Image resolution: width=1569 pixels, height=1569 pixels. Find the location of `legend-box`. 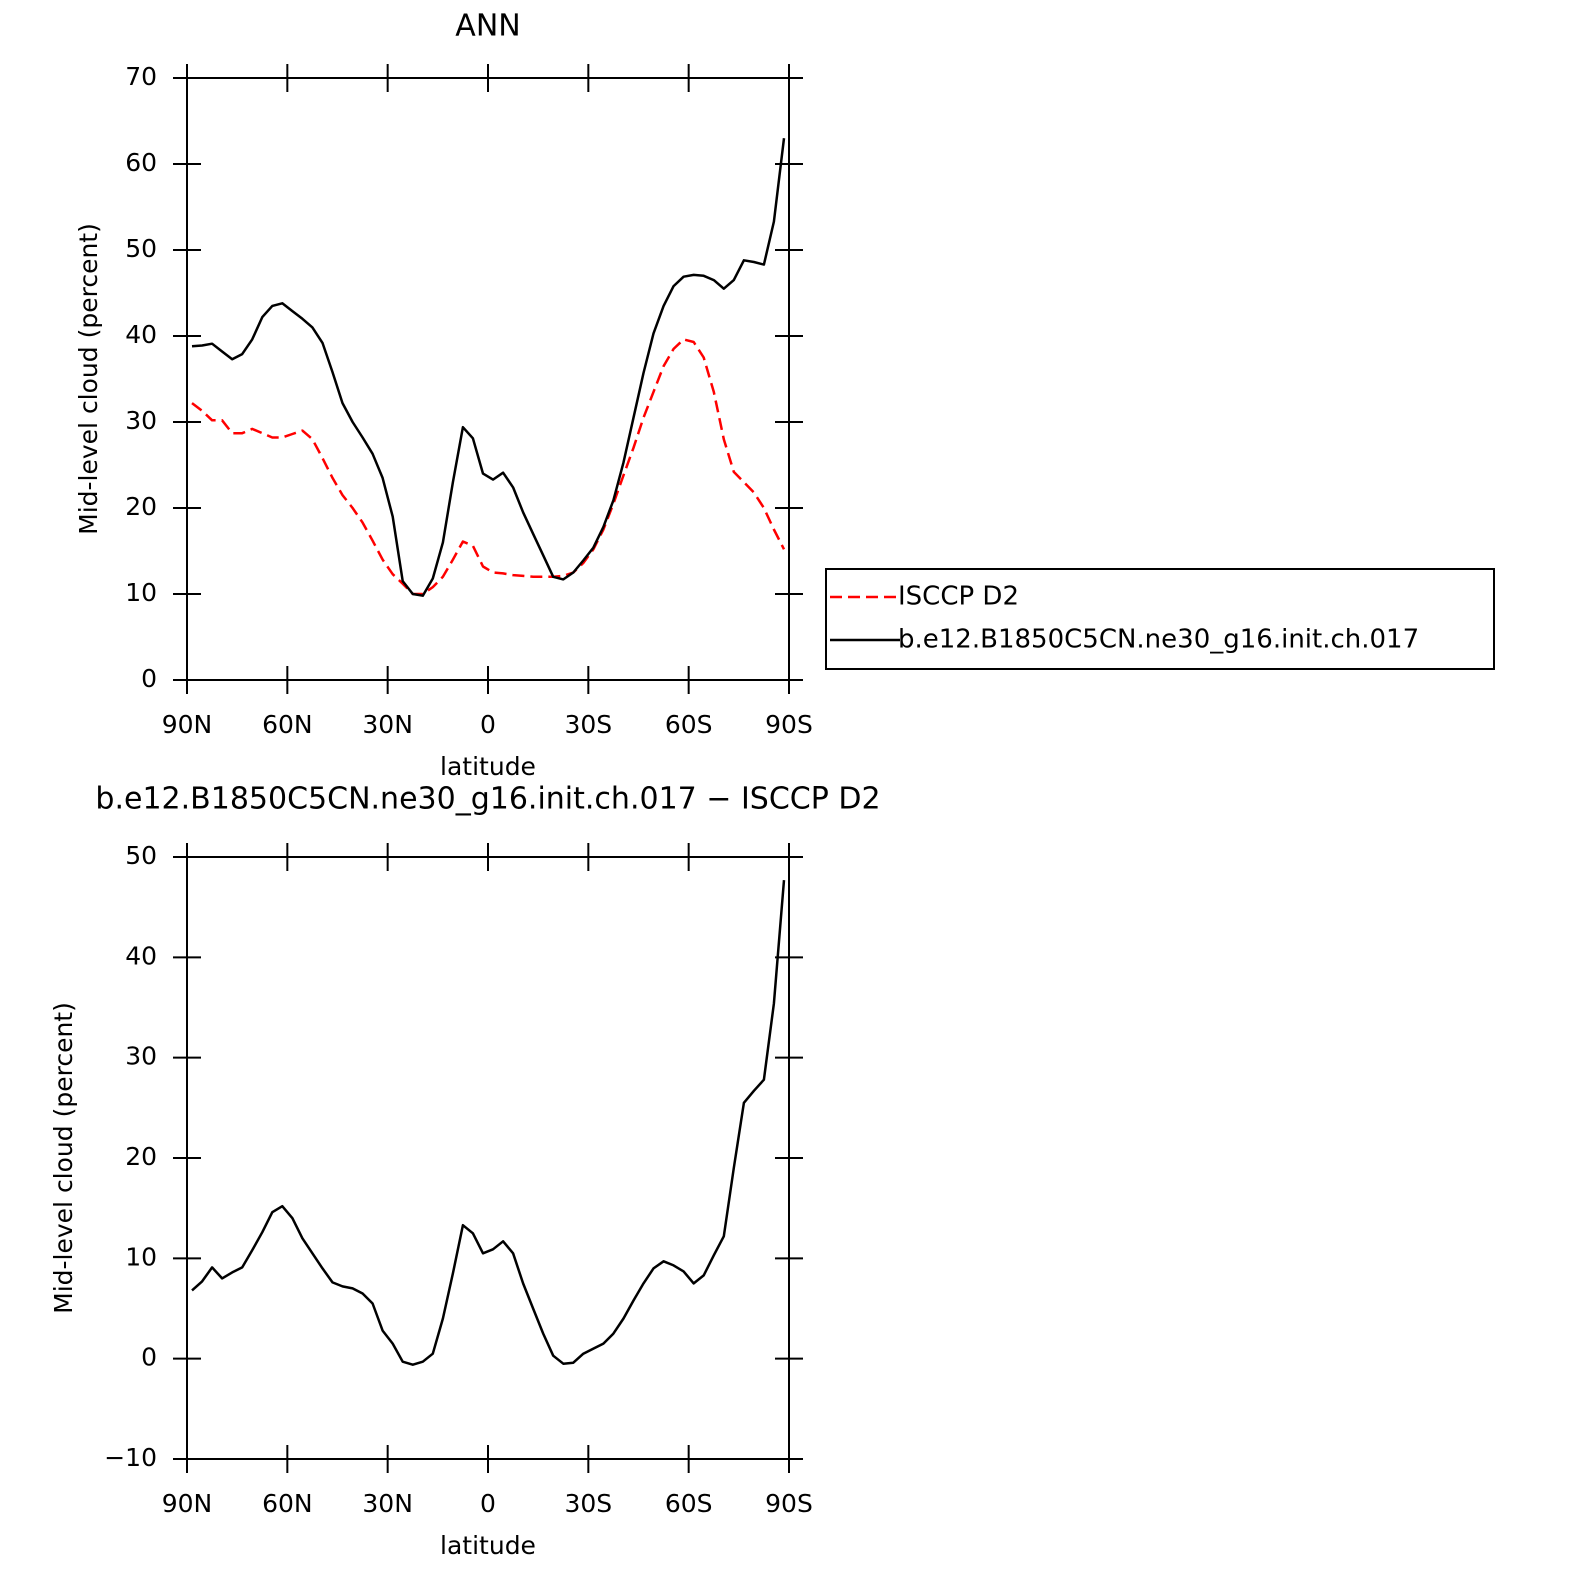

legend-box is located at coordinates (1160, 619).